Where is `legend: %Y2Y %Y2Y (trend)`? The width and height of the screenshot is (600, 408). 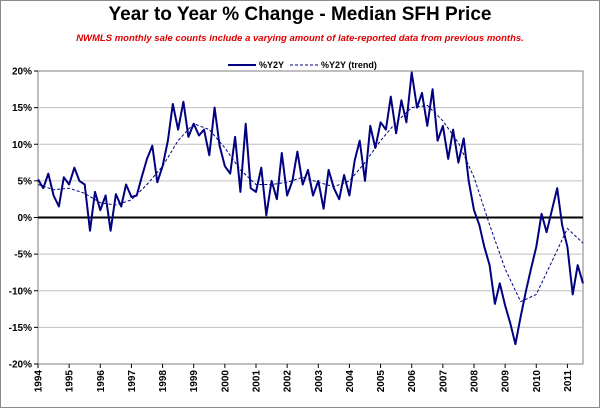
legend: %Y2Y %Y2Y (trend) is located at coordinates (302, 65).